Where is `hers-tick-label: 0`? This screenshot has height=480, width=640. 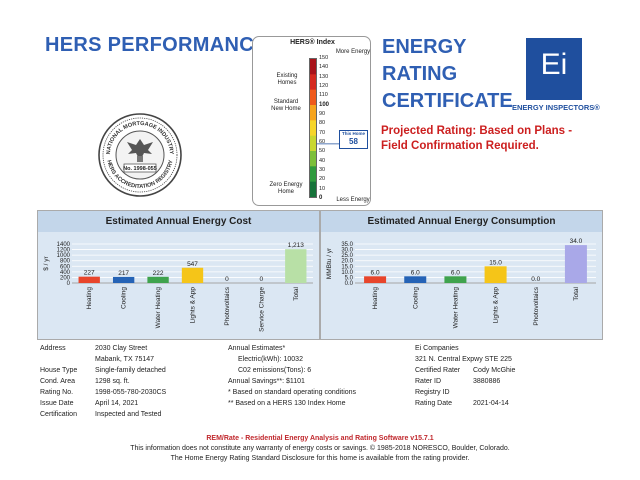
hers-tick-label: 0 is located at coordinates (321, 198).